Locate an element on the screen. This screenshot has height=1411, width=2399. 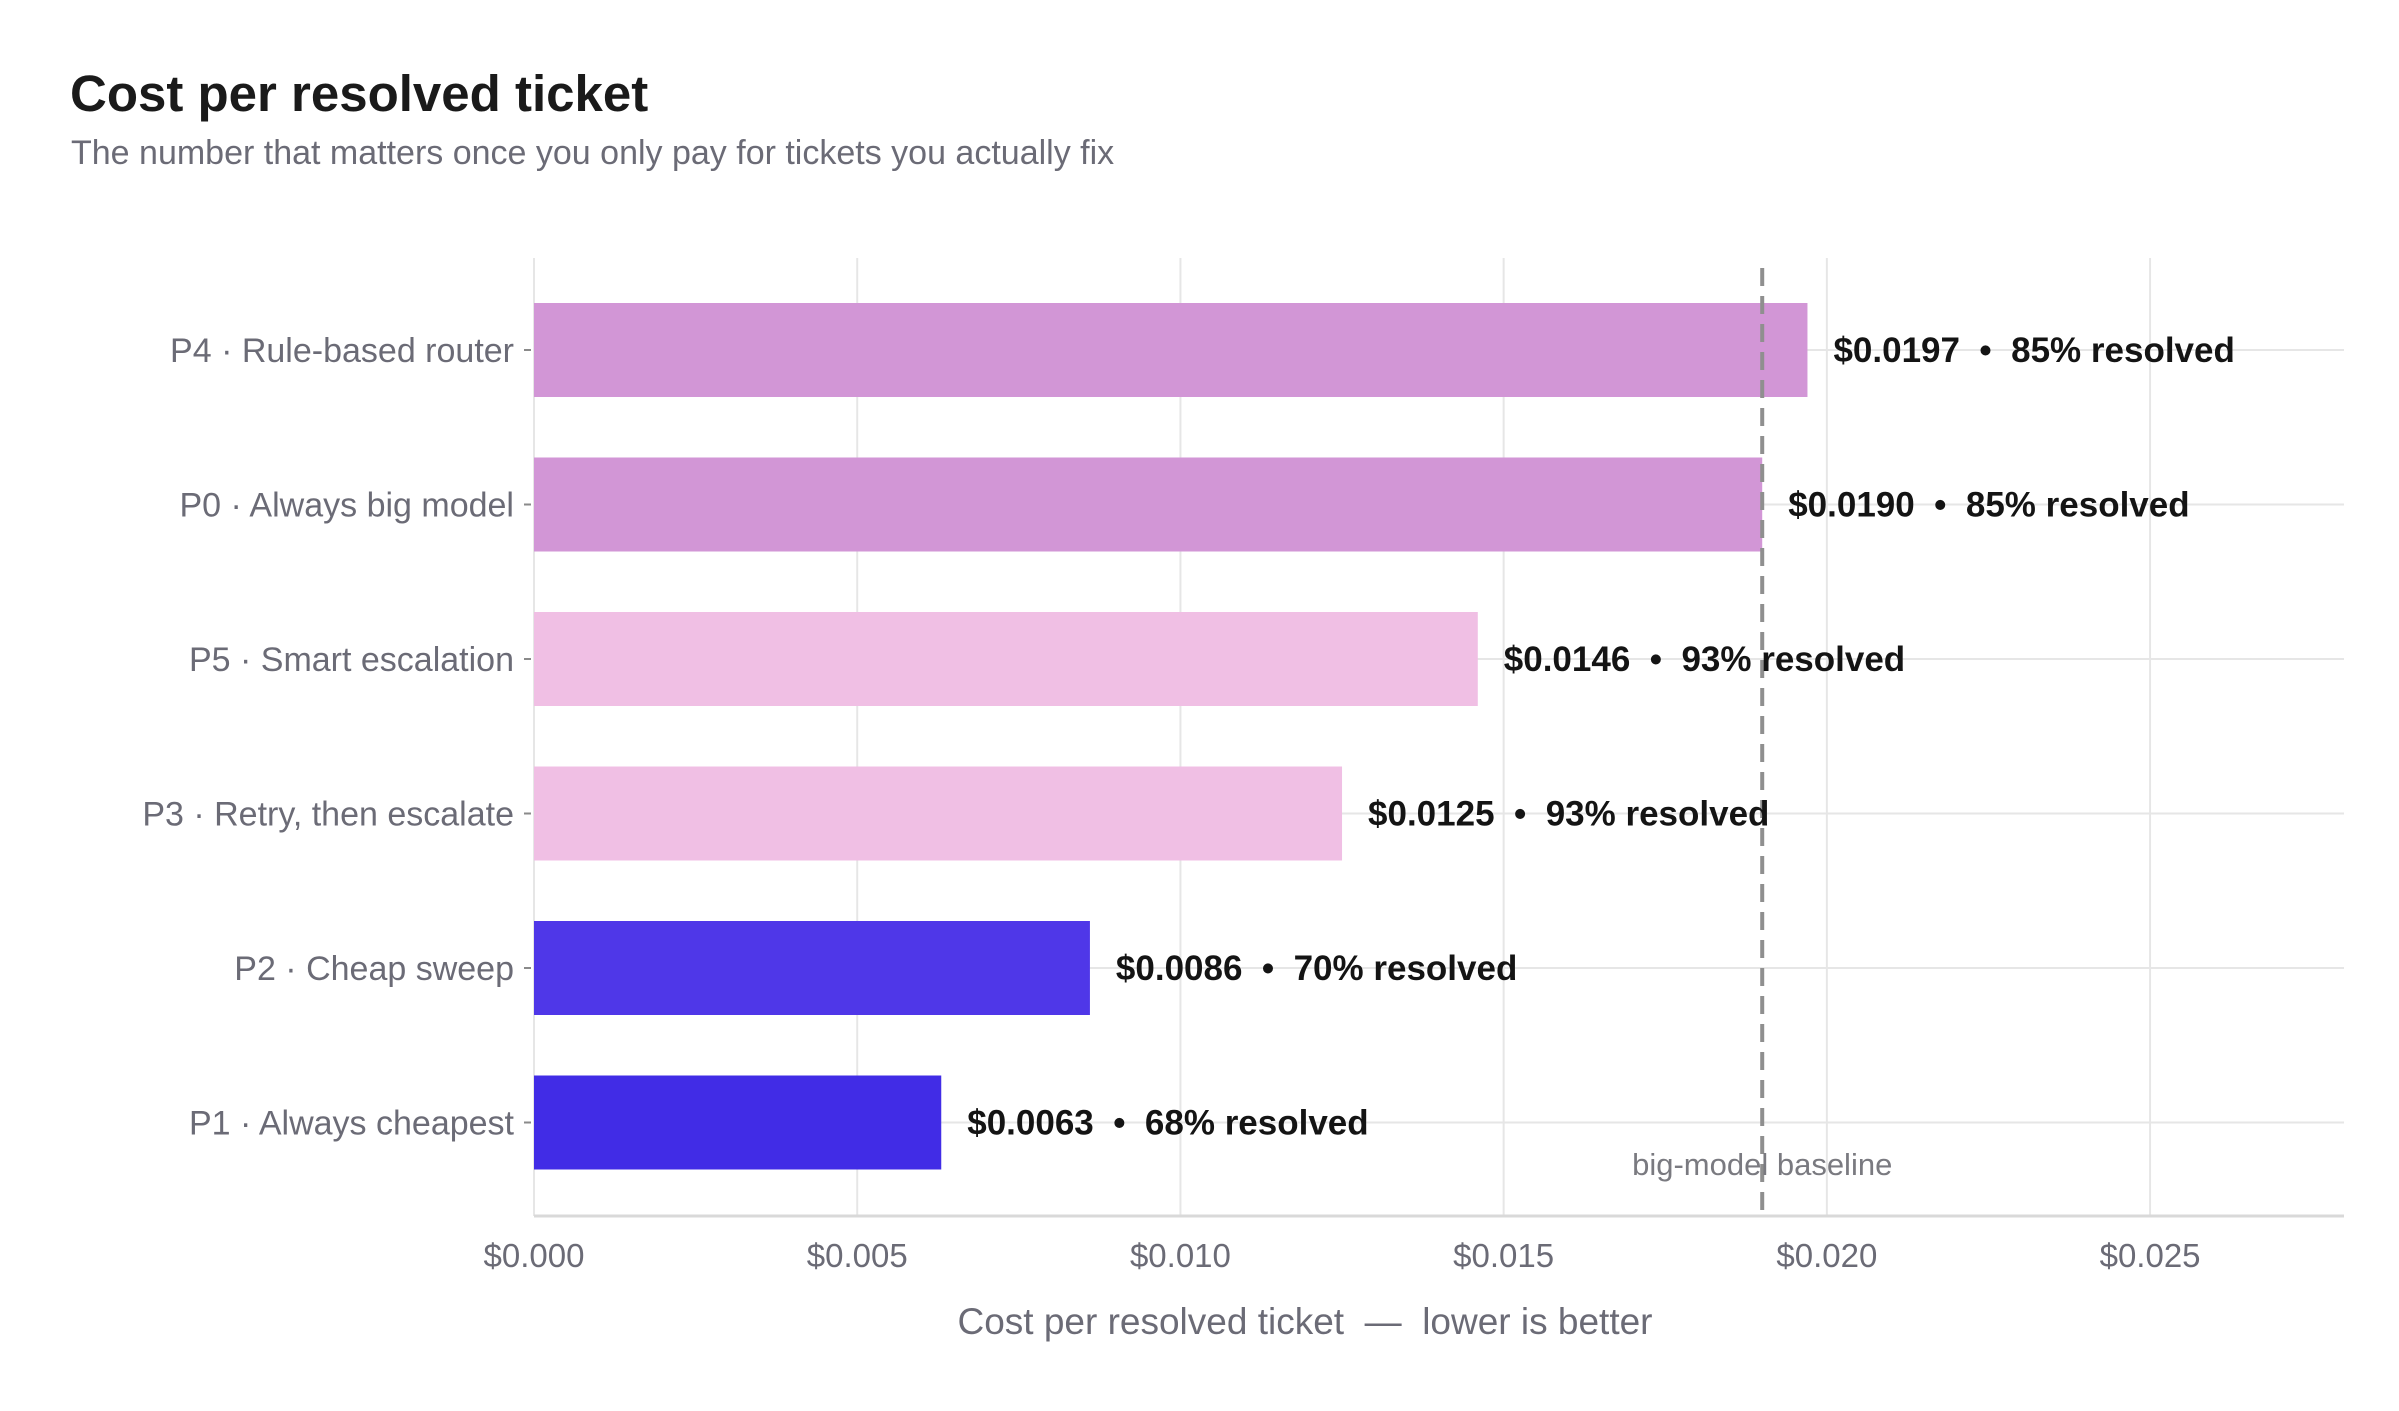
category-label: P2 · Cheap sweep is located at coordinates (374, 969).